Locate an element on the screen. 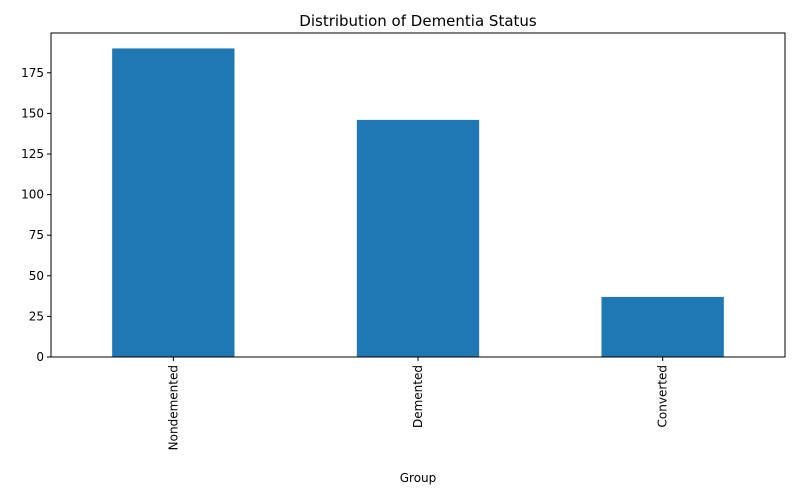  y-tick-label: 125 is located at coordinates (32, 154).